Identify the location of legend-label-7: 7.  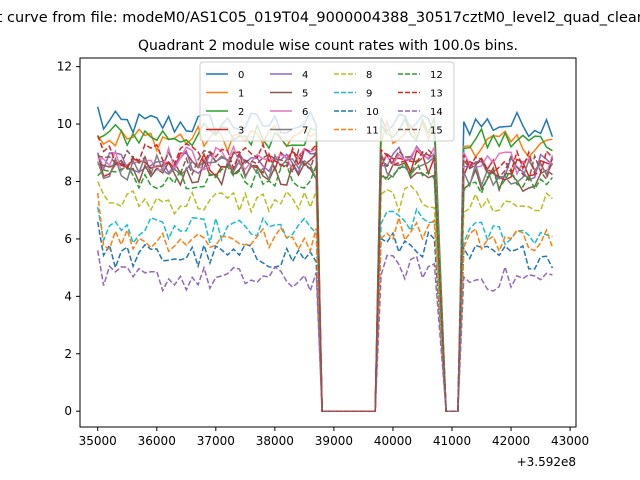
(305, 131).